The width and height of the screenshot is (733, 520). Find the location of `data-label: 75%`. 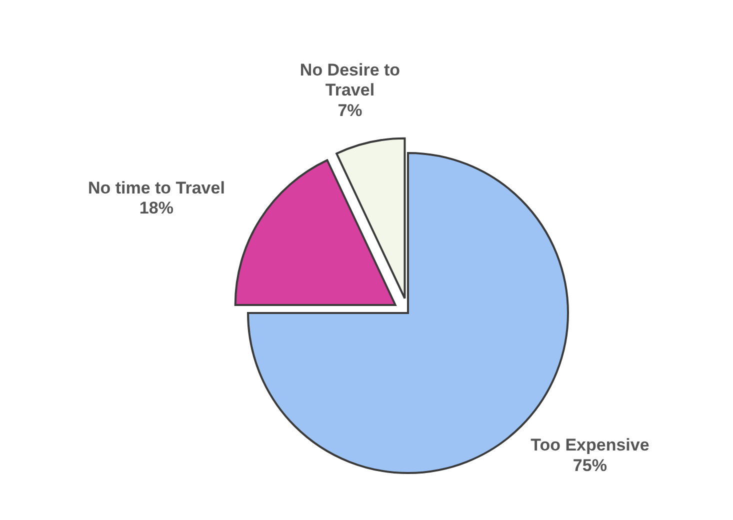

data-label: 75% is located at coordinates (589, 465).